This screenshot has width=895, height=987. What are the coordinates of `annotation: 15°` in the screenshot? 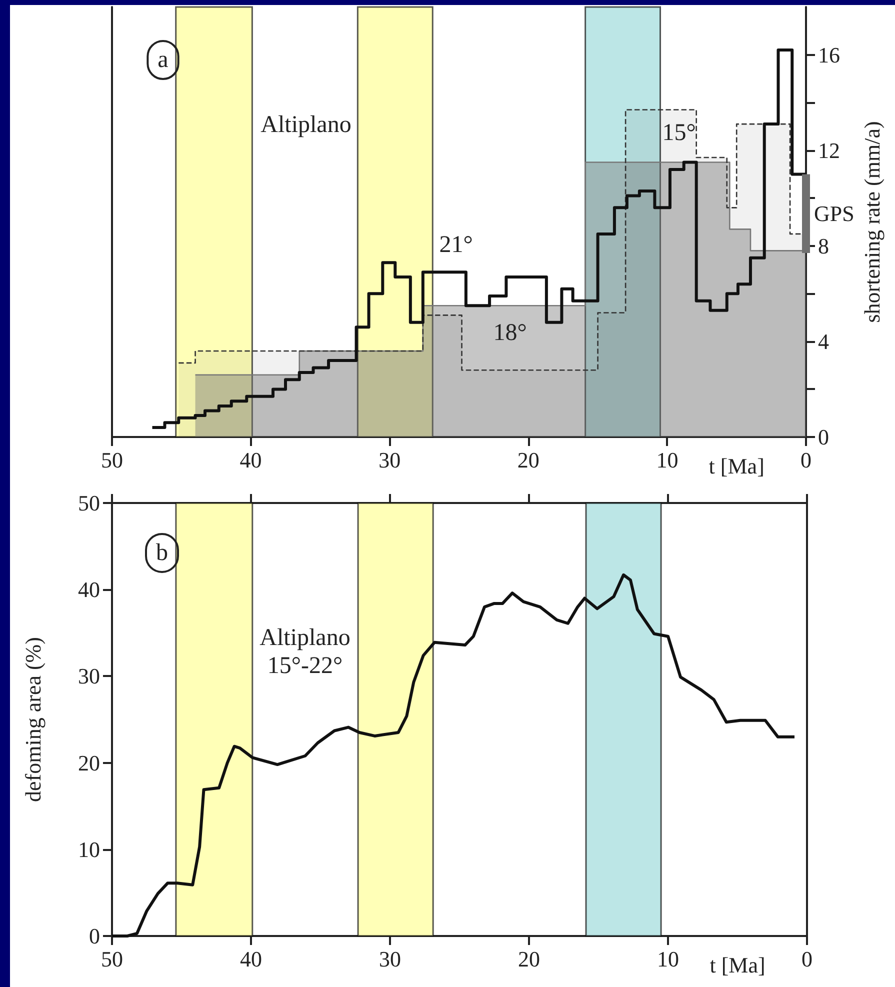 It's located at (679, 133).